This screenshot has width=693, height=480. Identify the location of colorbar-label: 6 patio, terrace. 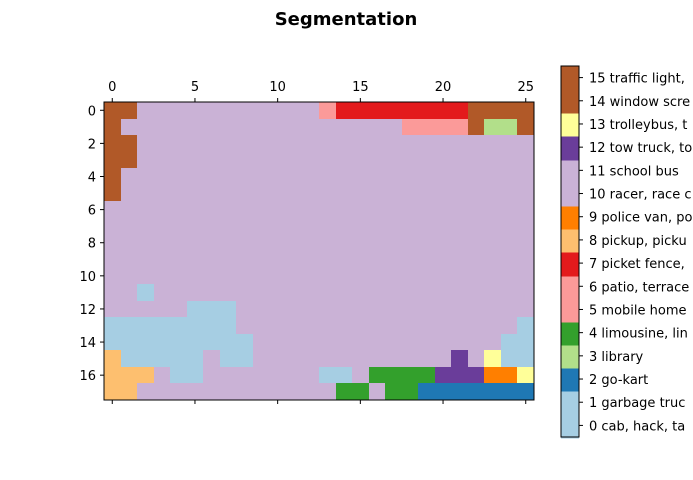
(639, 287).